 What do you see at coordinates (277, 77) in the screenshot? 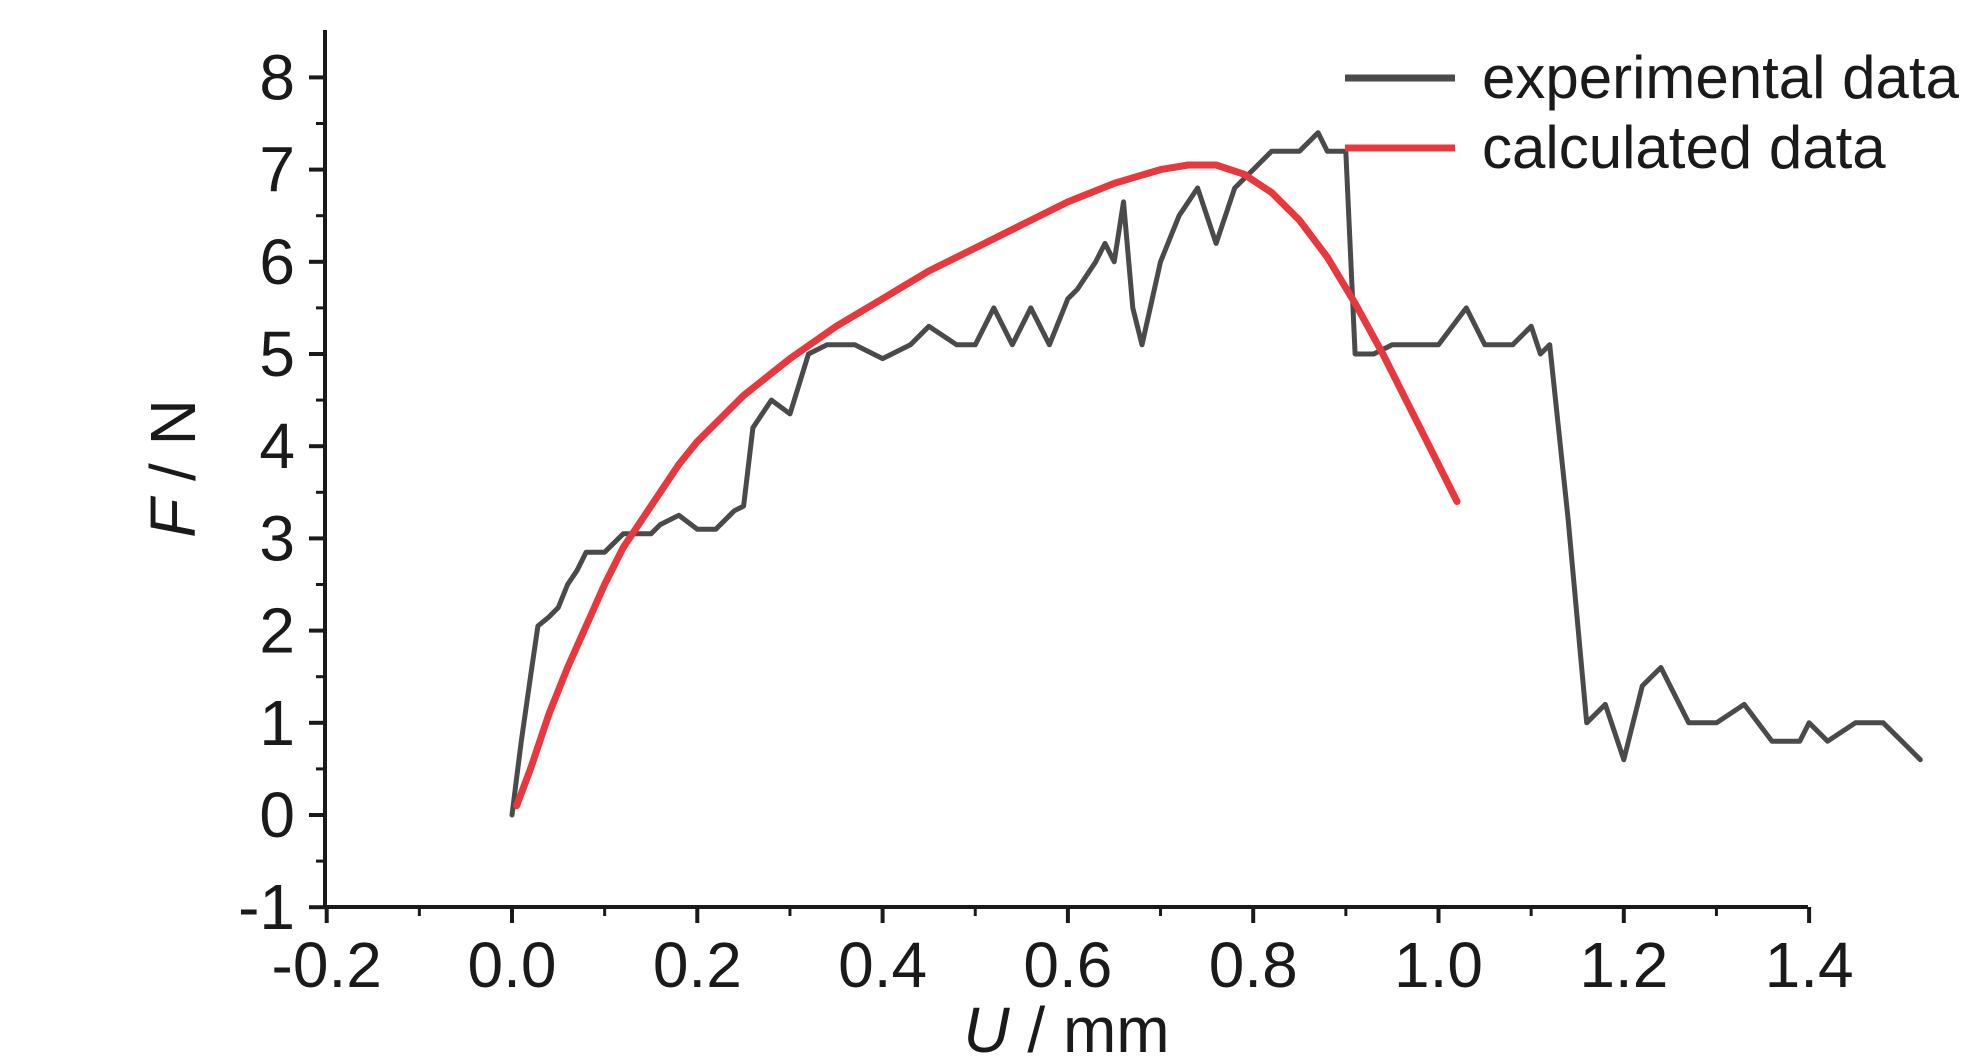
I see `y-tick-label: 8` at bounding box center [277, 77].